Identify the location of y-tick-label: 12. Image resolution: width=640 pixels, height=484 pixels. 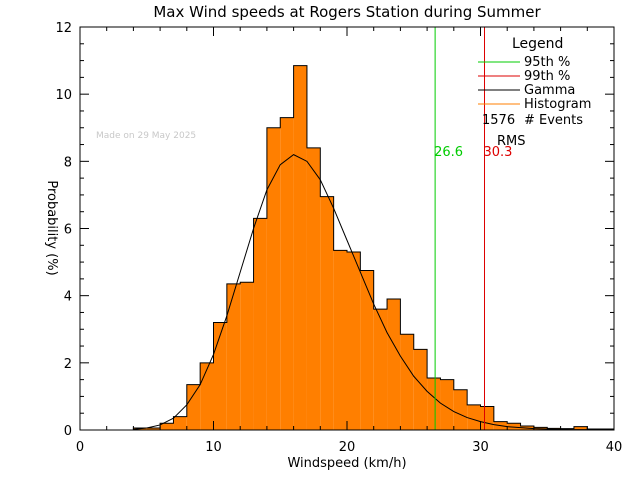
(63, 28).